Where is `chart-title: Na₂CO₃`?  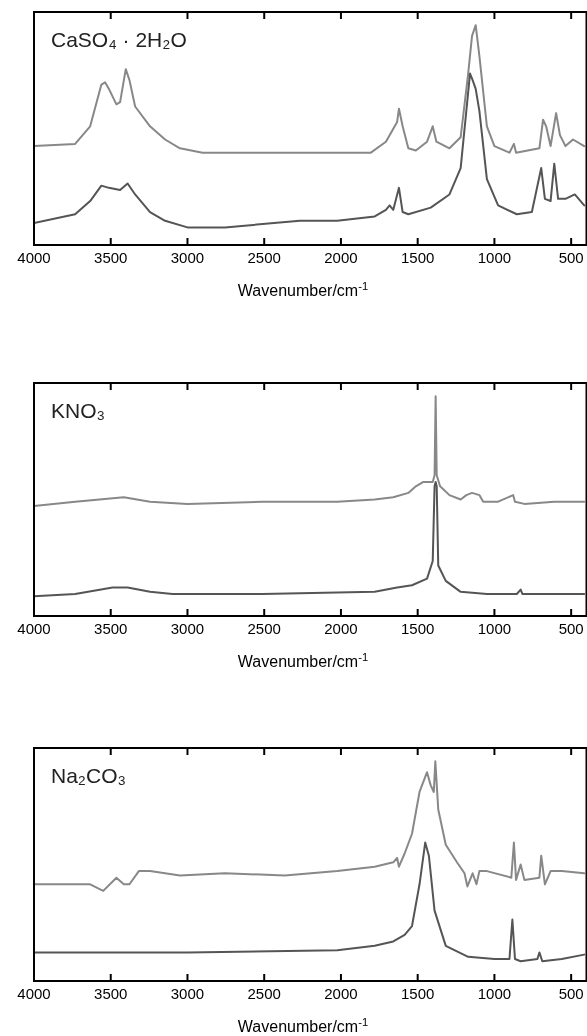
chart-title: Na₂CO₃ is located at coordinates (89, 775).